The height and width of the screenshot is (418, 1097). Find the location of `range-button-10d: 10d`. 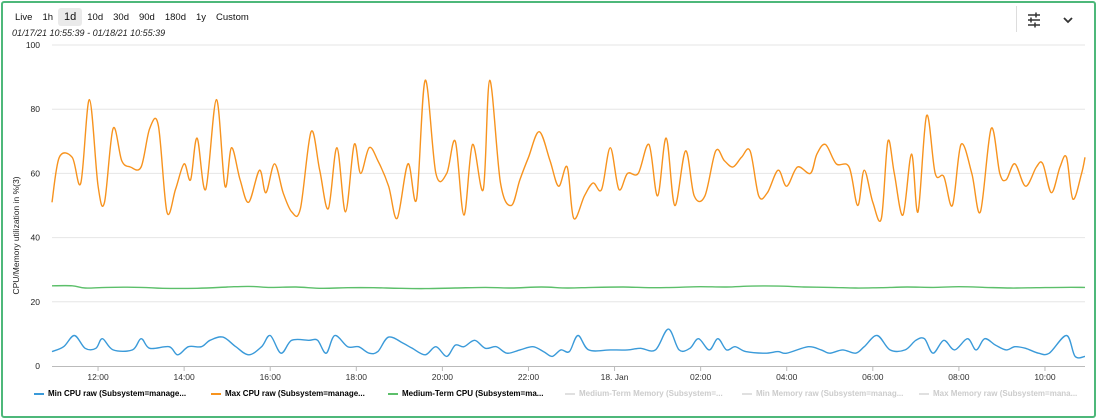

range-button-10d: 10d is located at coordinates (95, 17).